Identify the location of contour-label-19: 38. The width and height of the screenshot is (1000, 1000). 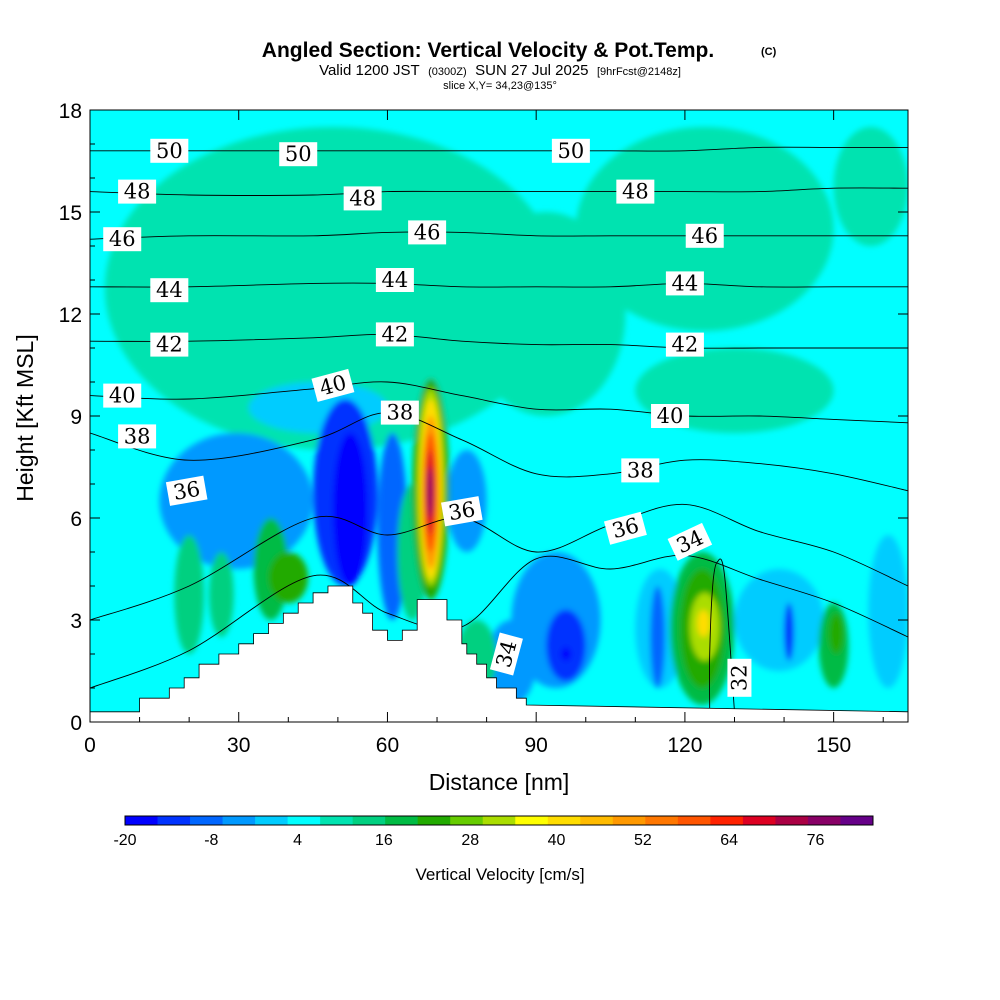
(399, 412).